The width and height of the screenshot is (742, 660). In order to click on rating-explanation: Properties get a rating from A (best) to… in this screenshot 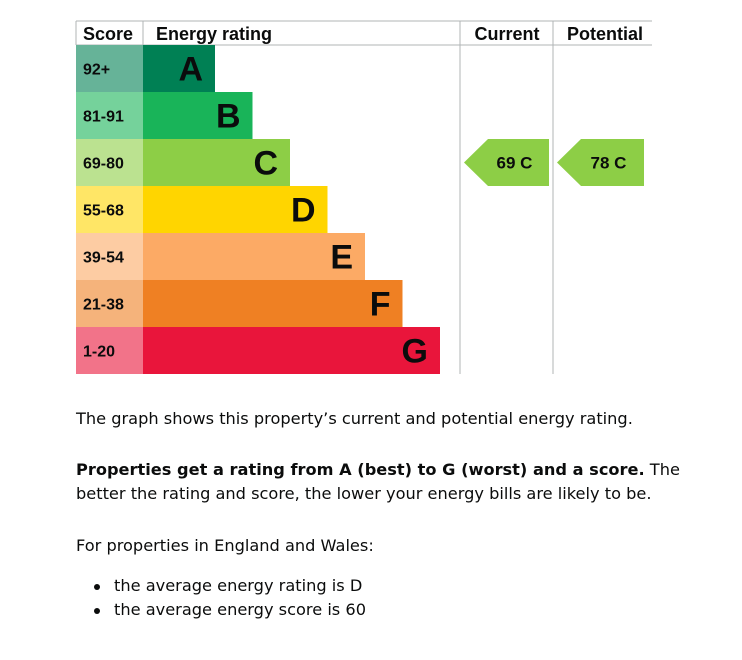, I will do `click(396, 482)`.